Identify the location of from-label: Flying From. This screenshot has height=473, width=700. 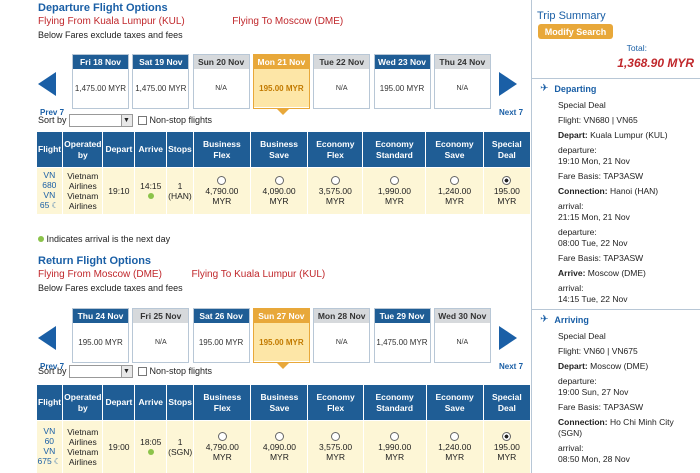
(64, 274).